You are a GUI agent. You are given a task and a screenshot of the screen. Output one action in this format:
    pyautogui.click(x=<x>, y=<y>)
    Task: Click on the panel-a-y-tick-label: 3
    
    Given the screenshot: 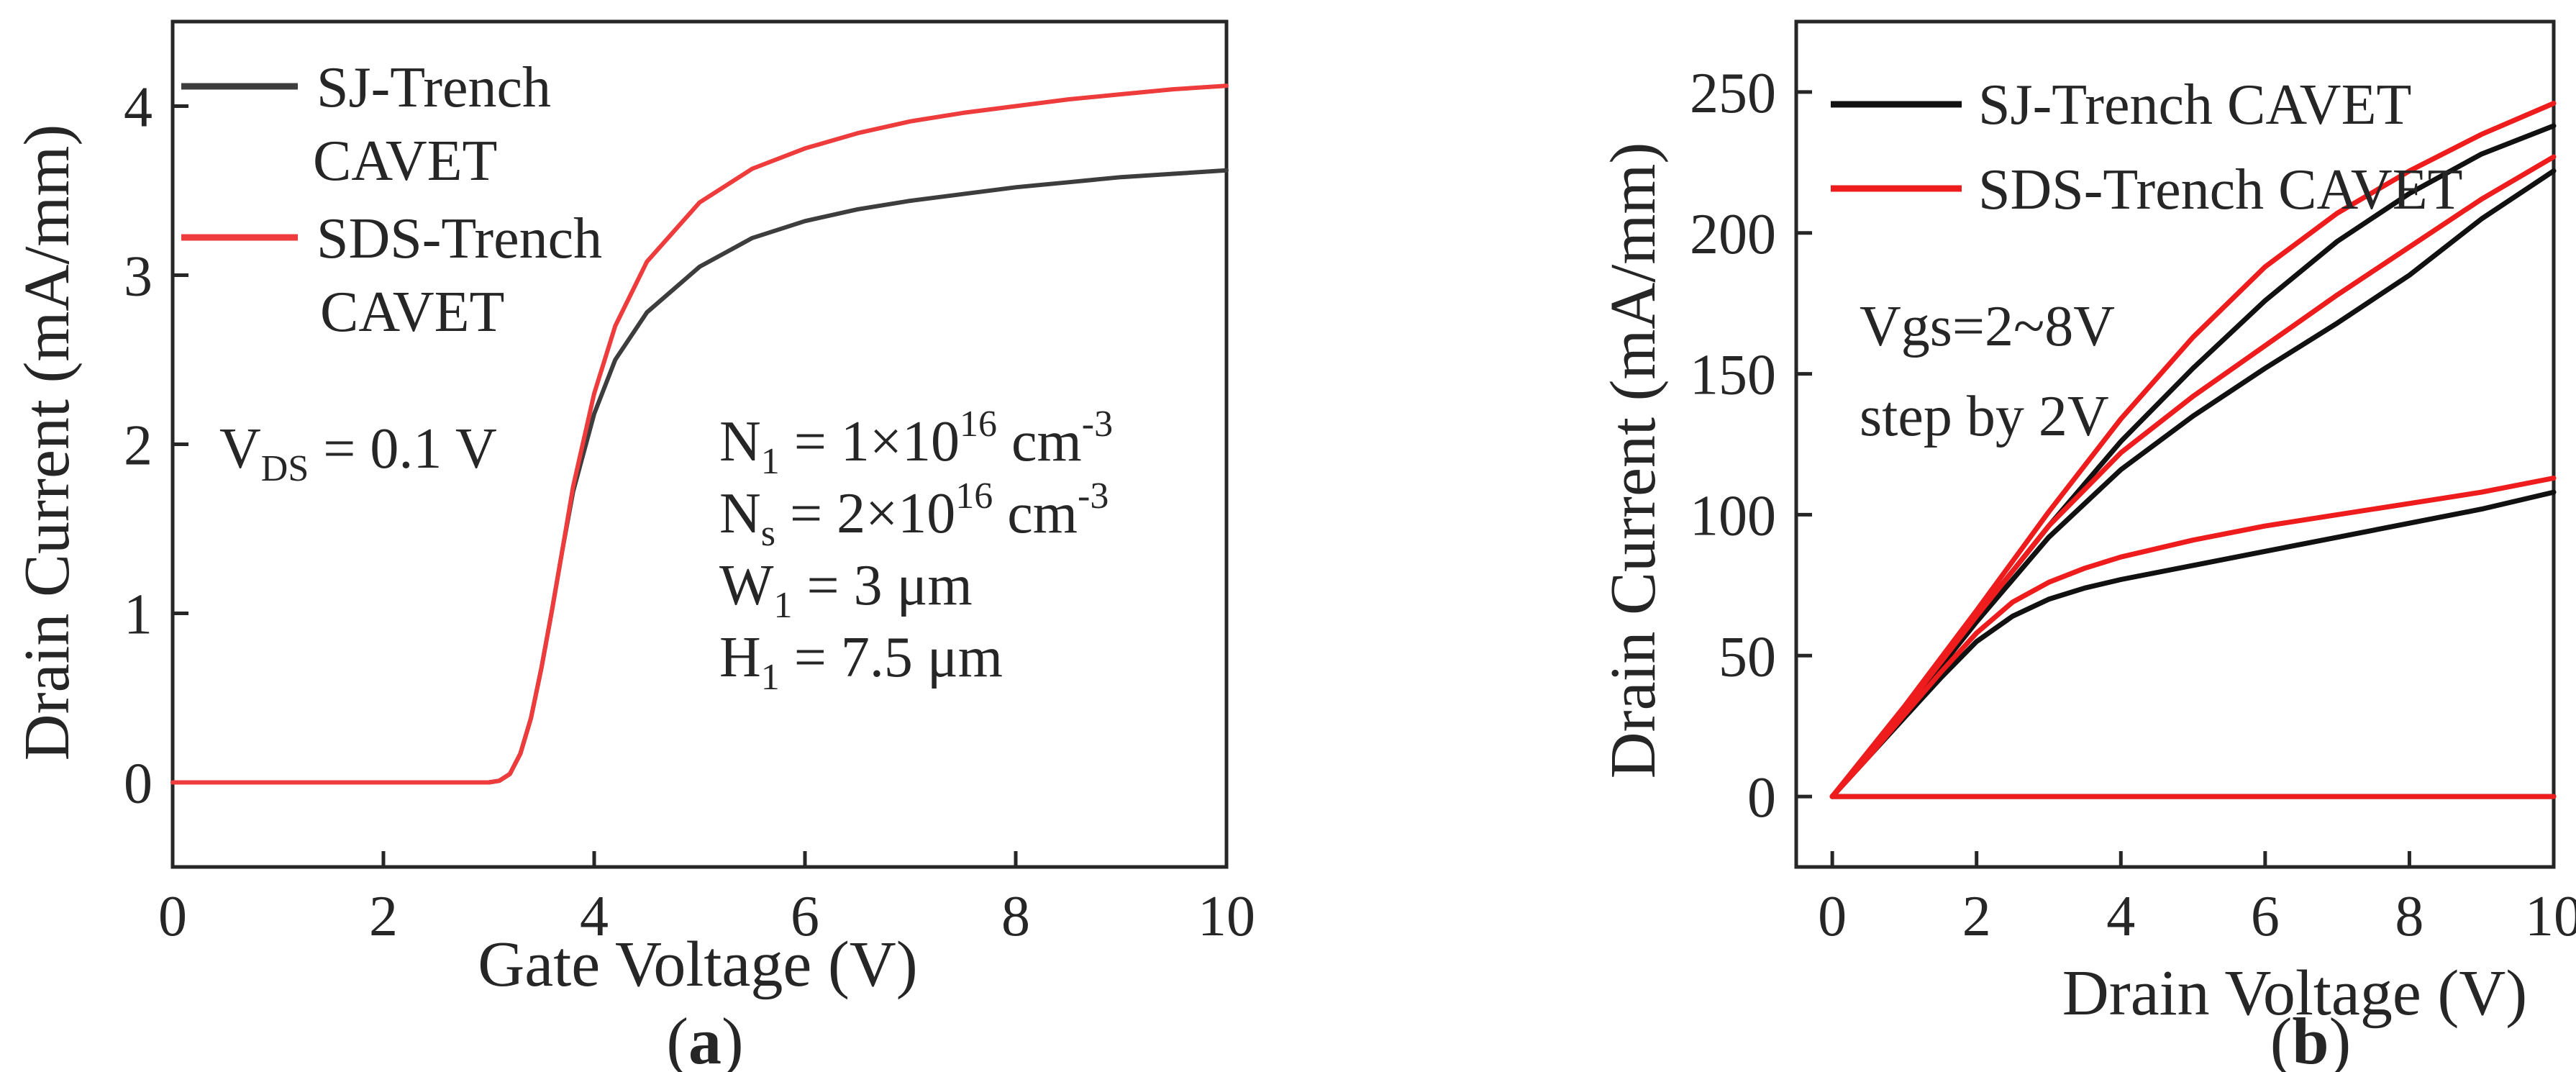 What is the action you would take?
    pyautogui.click(x=138, y=277)
    